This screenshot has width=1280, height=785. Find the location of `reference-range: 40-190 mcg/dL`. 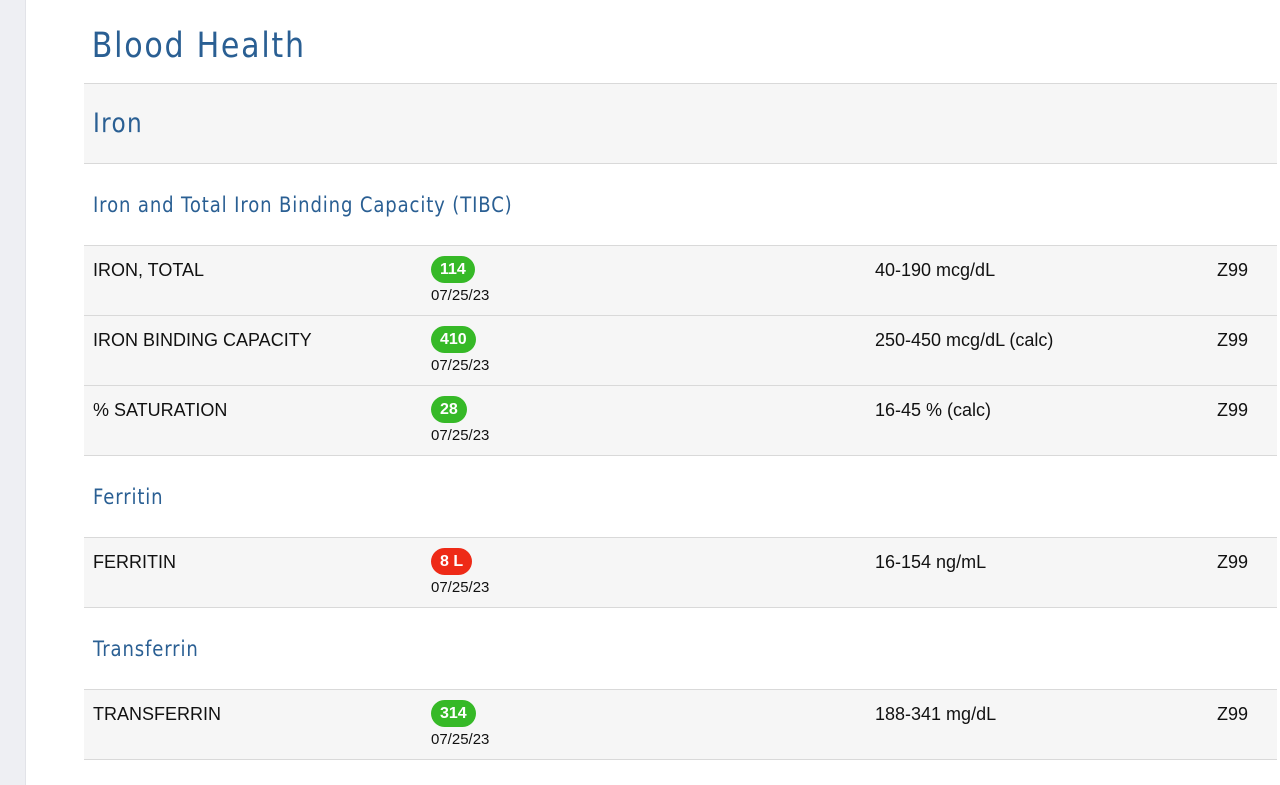

reference-range: 40-190 mcg/dL is located at coordinates (935, 270).